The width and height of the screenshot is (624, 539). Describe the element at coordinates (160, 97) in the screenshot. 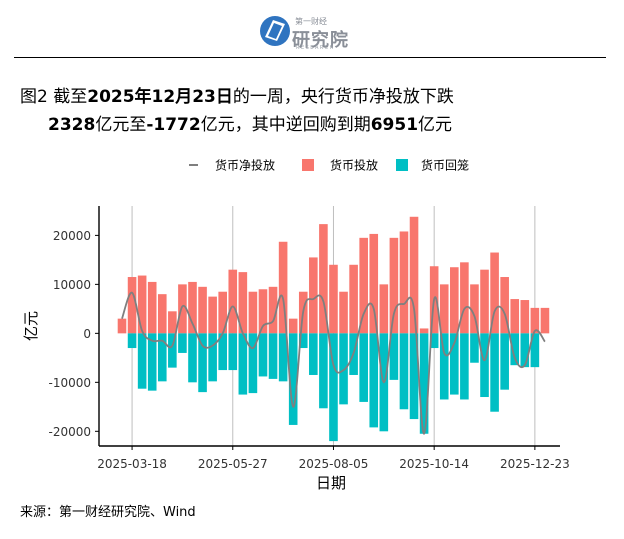

I see `title-date: 2025年12月23日` at that location.